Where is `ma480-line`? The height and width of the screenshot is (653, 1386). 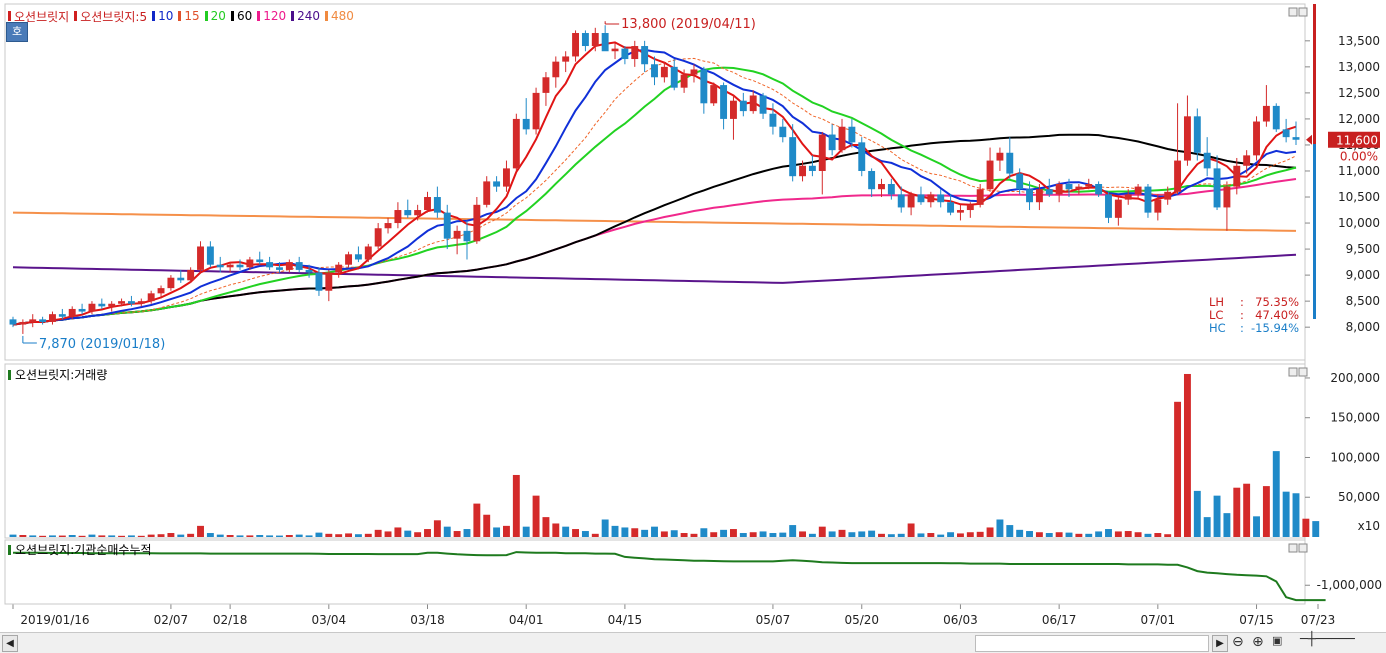
ma480-line is located at coordinates (654, 221).